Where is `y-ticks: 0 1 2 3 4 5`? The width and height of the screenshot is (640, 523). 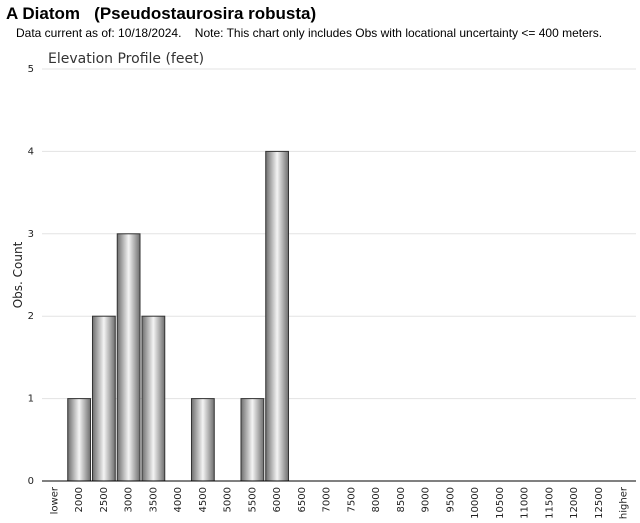
y-ticks: 0 1 2 3 4 5 is located at coordinates (31, 275).